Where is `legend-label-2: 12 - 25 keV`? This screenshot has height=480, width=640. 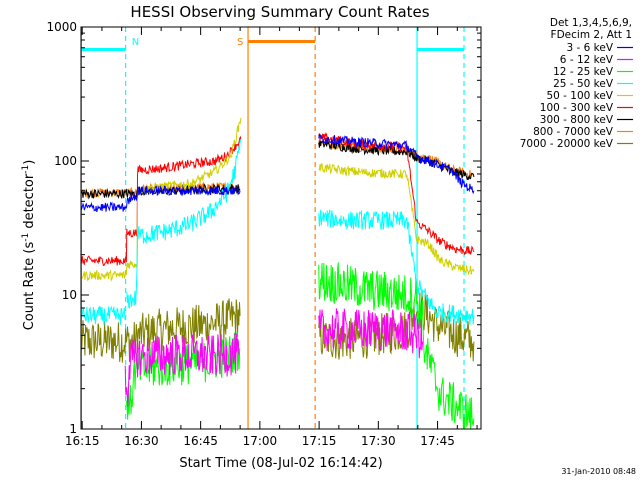 legend-label-2: 12 - 25 keV is located at coordinates (583, 72).